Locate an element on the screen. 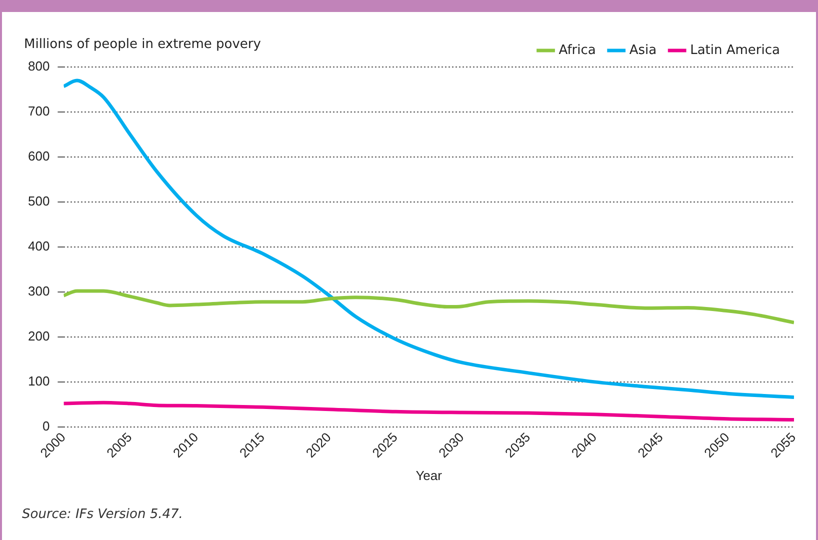 The width and height of the screenshot is (818, 540). y-tick-label: 0 is located at coordinates (46, 426).